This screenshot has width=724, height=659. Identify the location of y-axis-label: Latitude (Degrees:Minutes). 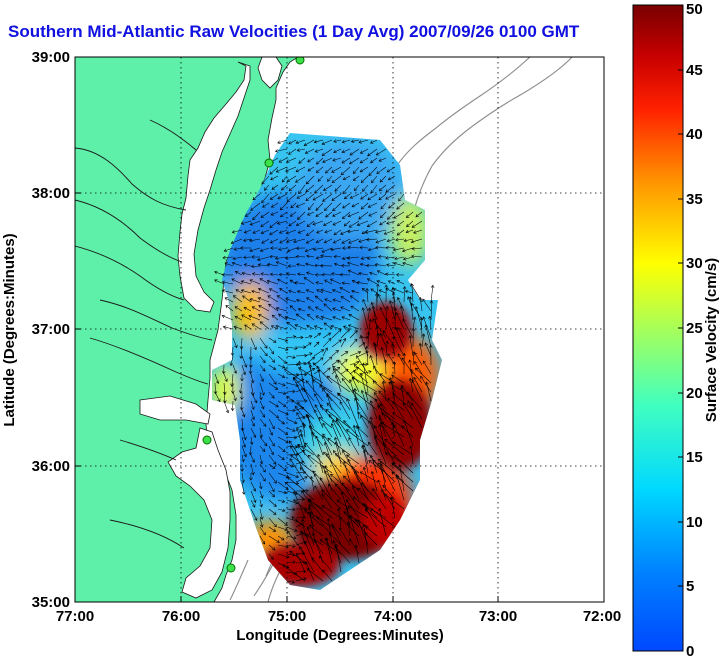
(9, 329).